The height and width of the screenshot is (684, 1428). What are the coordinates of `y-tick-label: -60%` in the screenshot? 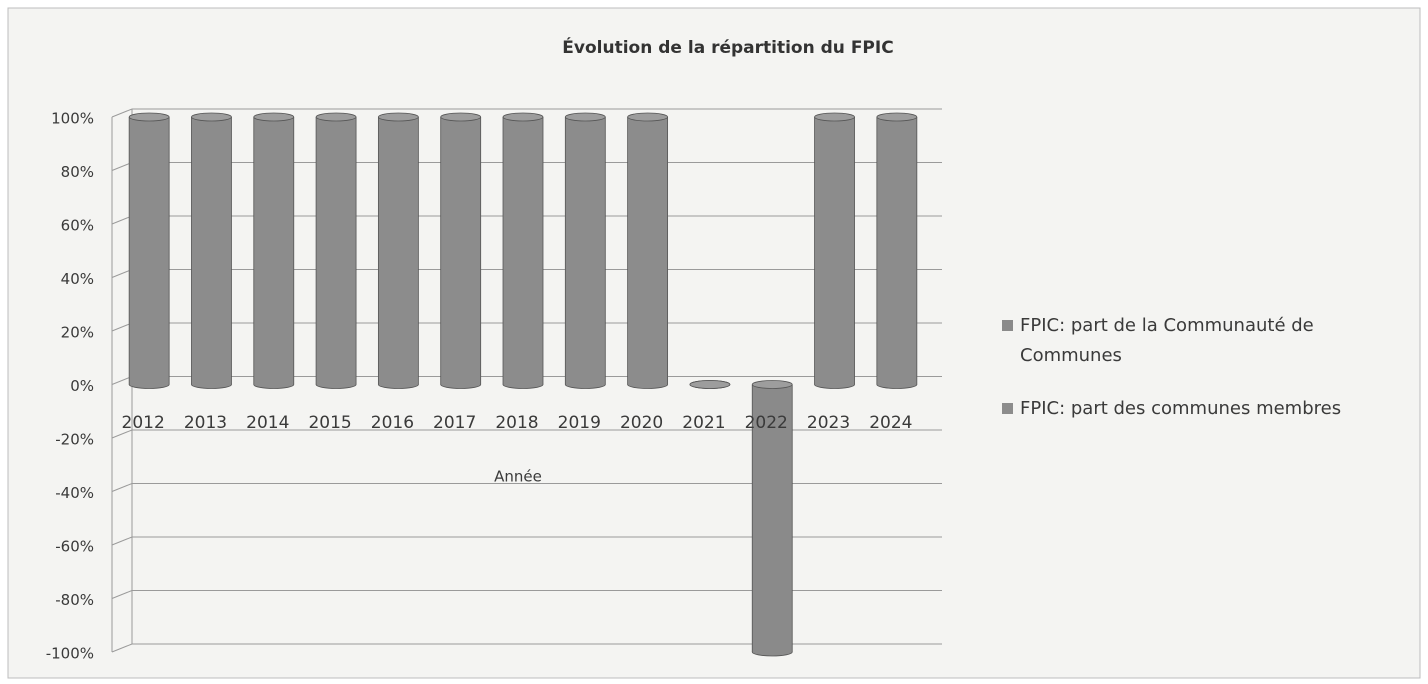 It's located at (74, 547).